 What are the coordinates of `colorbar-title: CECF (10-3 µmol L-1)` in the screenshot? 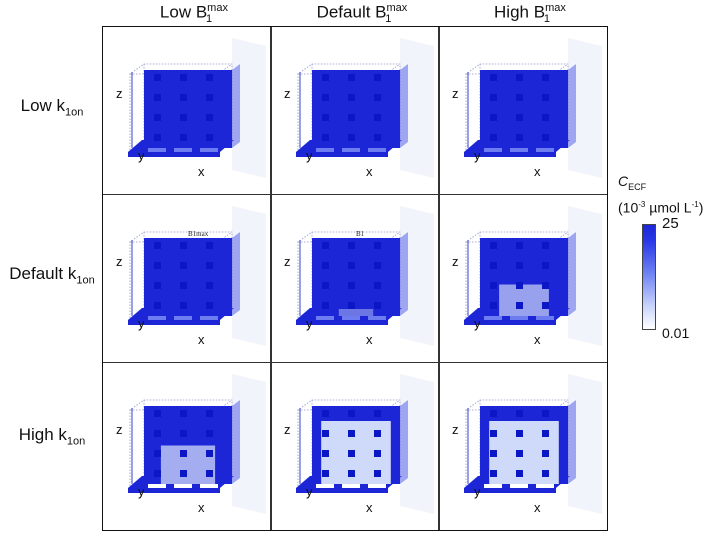 It's located at (661, 194).